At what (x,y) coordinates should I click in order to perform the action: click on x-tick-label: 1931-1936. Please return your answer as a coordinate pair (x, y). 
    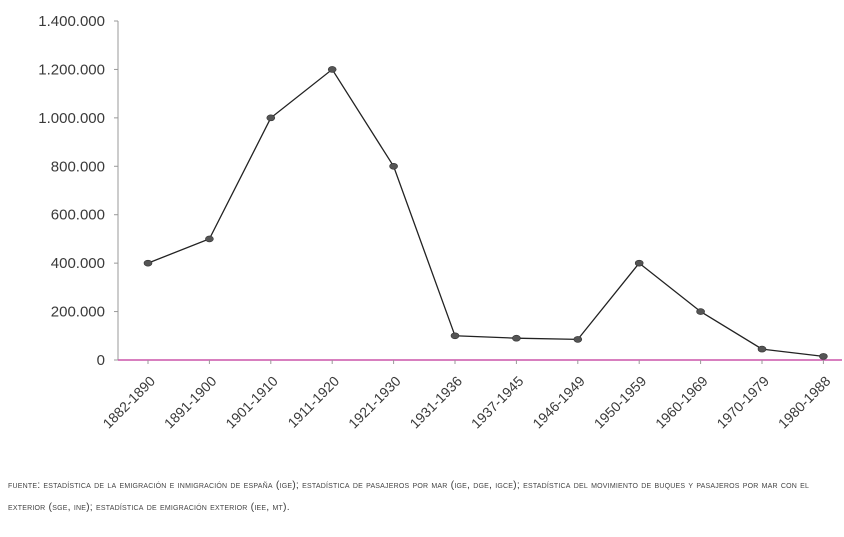
    Looking at the image, I should click on (435, 402).